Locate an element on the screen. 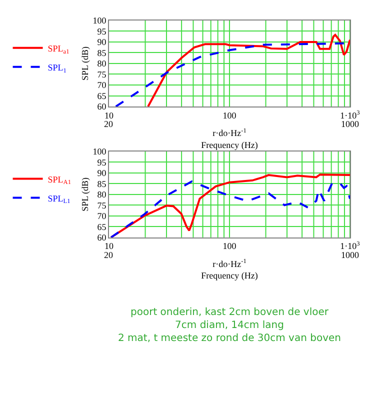 This screenshot has width=370, height=400. legend-label: SPL$_{L1}$ is located at coordinates (59, 199).